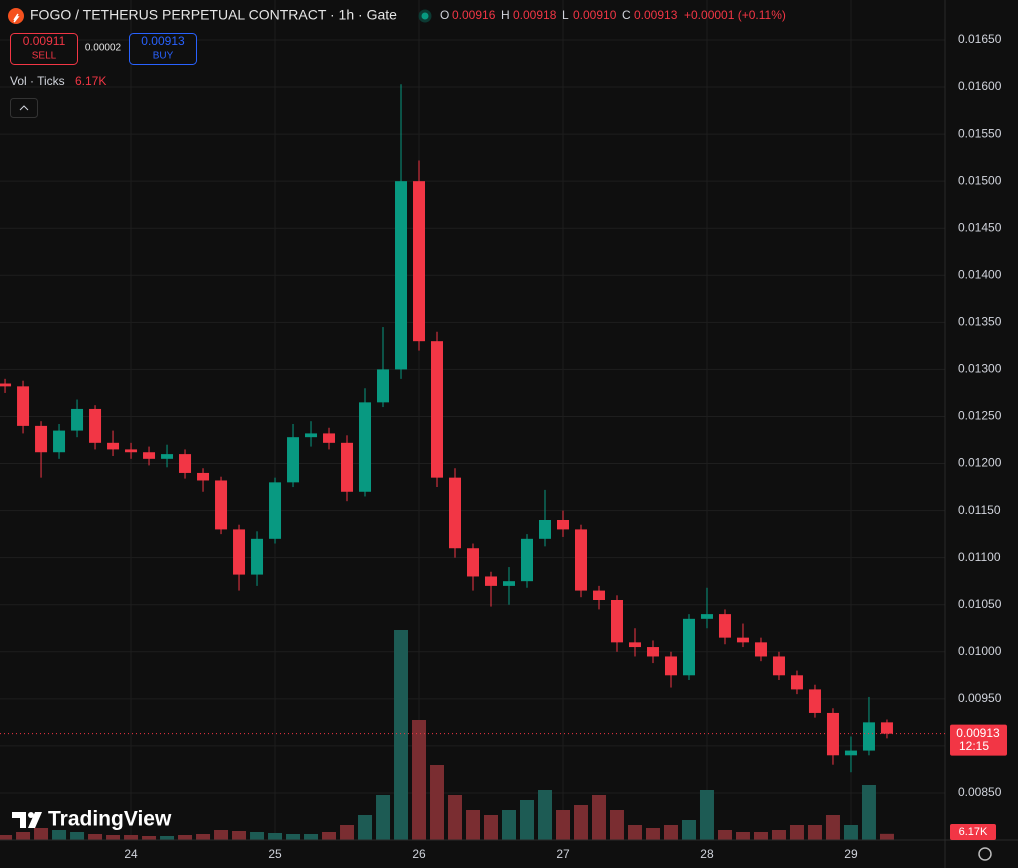 The width and height of the screenshot is (1018, 868). Describe the element at coordinates (980, 227) in the screenshot. I see `y-tick-label: 0.01450` at that location.